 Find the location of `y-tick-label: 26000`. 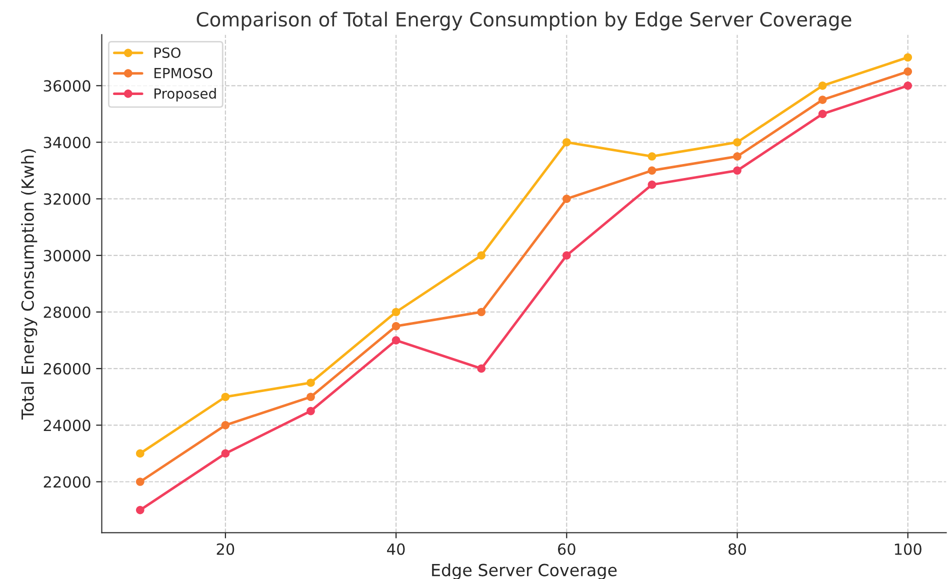

y-tick-label: 26000 is located at coordinates (67, 369).